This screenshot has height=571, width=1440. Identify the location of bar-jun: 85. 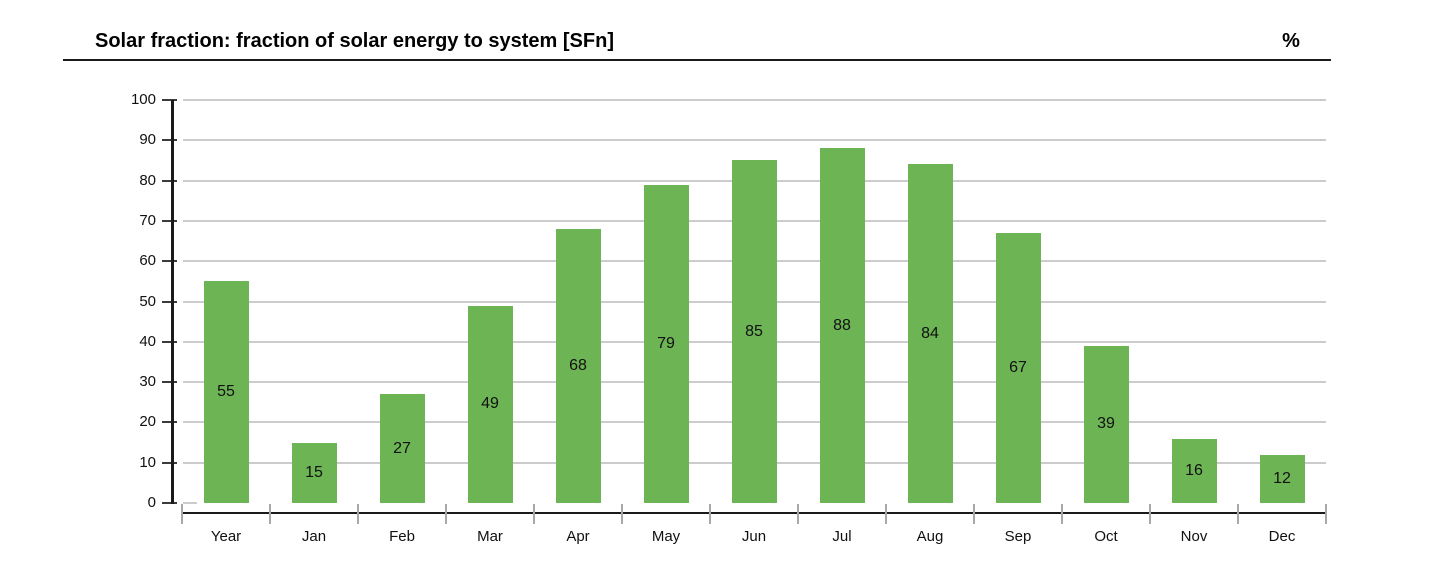
(754, 331).